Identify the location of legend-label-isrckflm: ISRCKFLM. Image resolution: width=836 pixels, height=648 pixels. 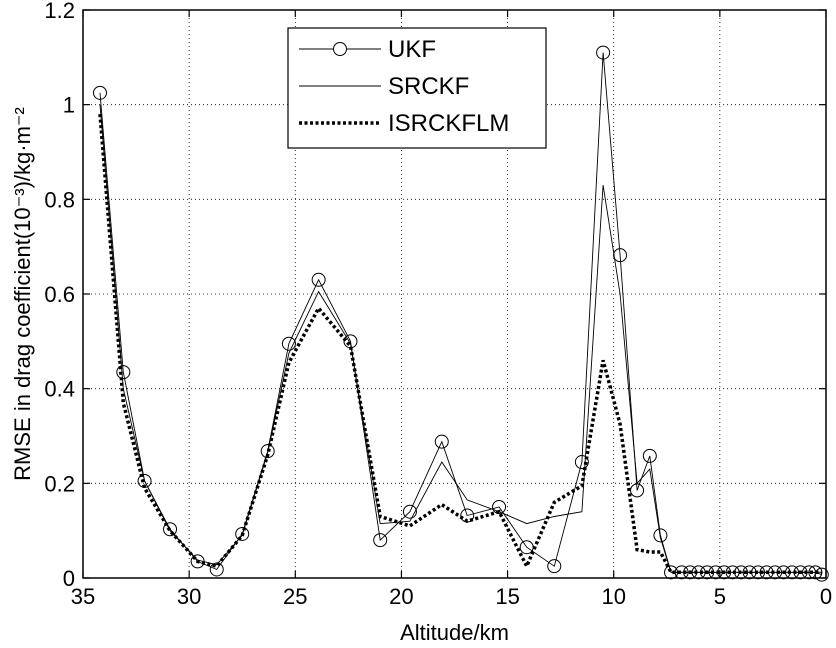
(448, 123).